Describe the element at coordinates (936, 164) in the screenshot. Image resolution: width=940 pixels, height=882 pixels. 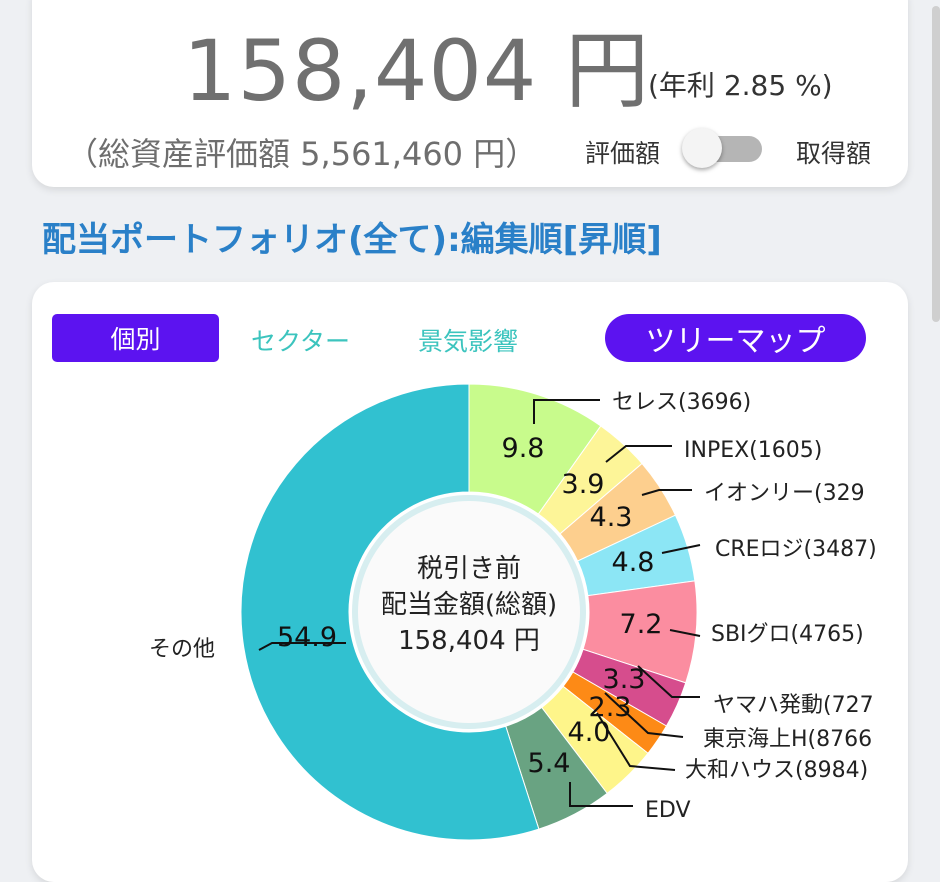
I see `scrollbar` at that location.